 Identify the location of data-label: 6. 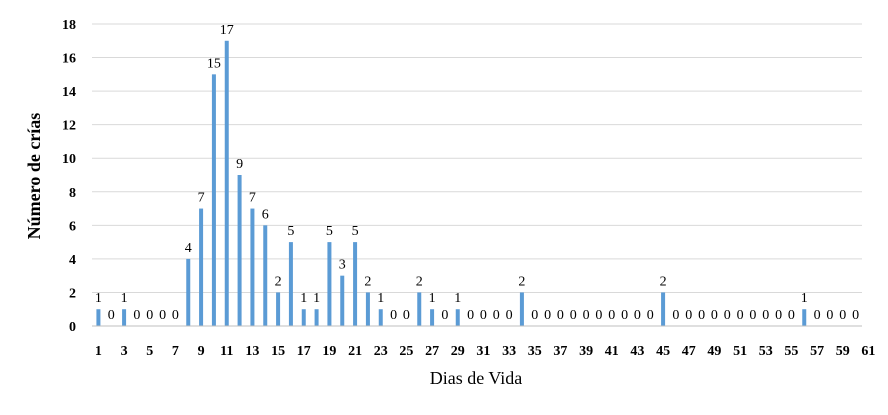
(265, 214).